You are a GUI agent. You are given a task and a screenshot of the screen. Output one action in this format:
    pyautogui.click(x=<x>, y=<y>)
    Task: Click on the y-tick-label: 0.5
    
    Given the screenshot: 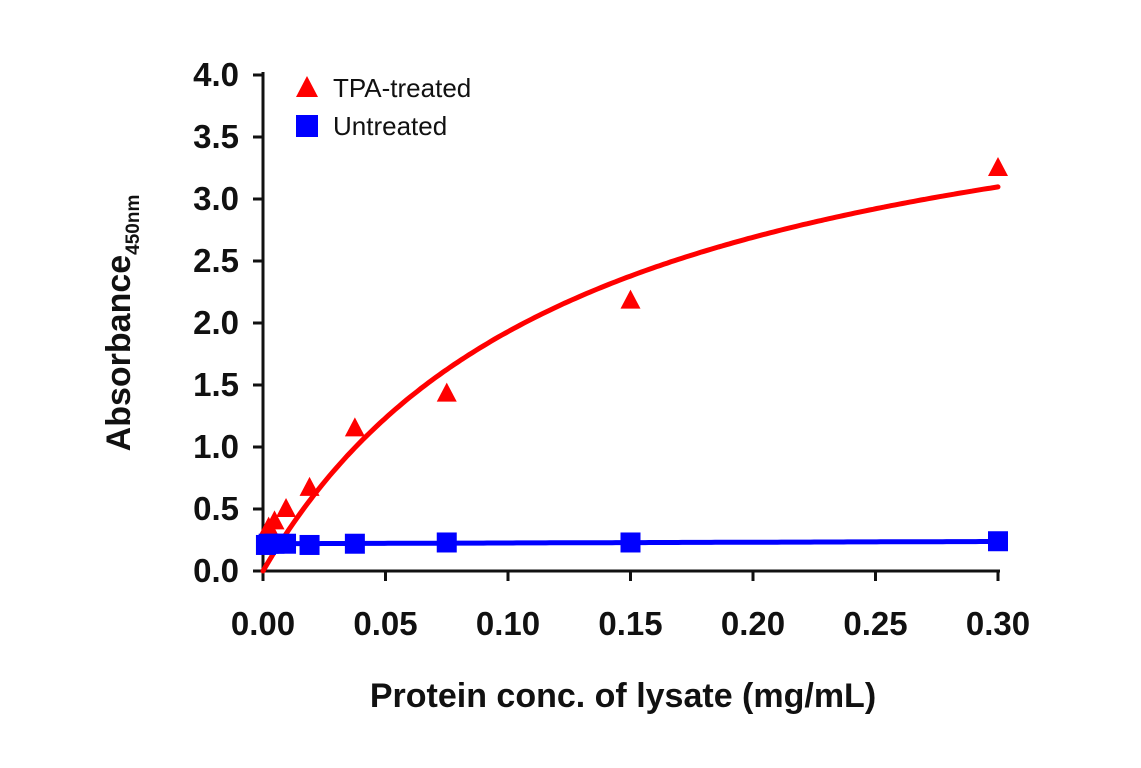 What is the action you would take?
    pyautogui.click(x=216, y=508)
    